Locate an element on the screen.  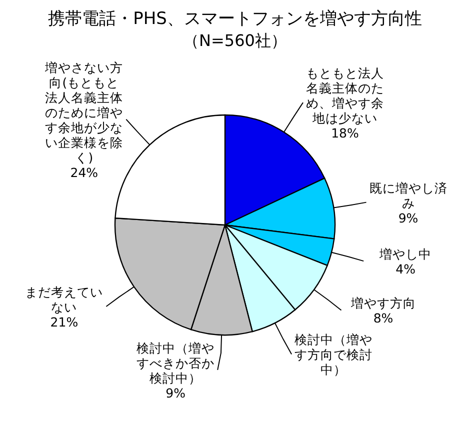
slice-label: 検討中（増やすべきか否か検討中） is located at coordinates (175, 363).